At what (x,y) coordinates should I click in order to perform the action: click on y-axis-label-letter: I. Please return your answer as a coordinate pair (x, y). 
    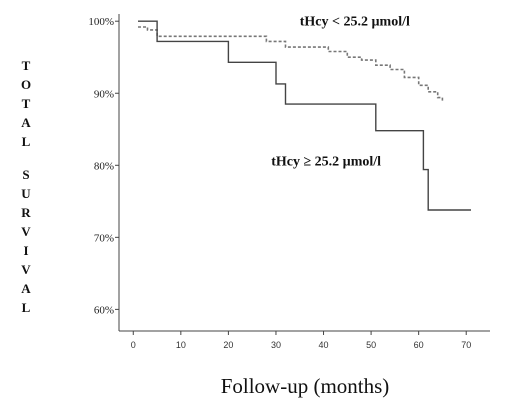
    Looking at the image, I should click on (25, 250).